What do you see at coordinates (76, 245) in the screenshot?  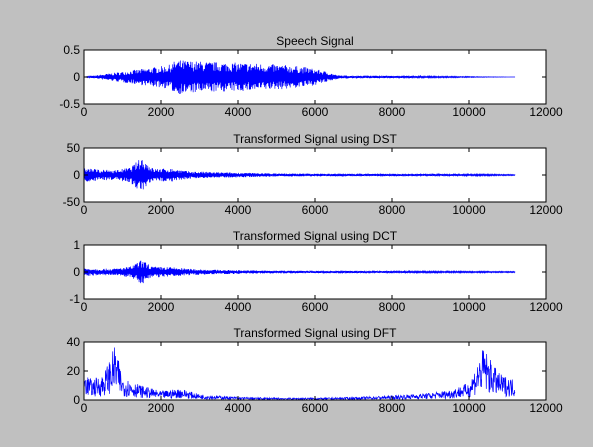 I see `y-tick-label: 1` at bounding box center [76, 245].